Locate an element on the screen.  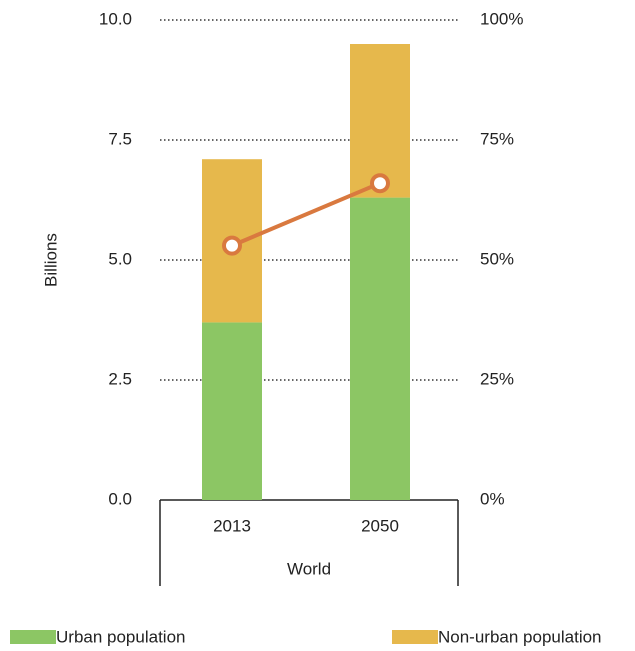
y-tick-label: 7.5 is located at coordinates (120, 138).